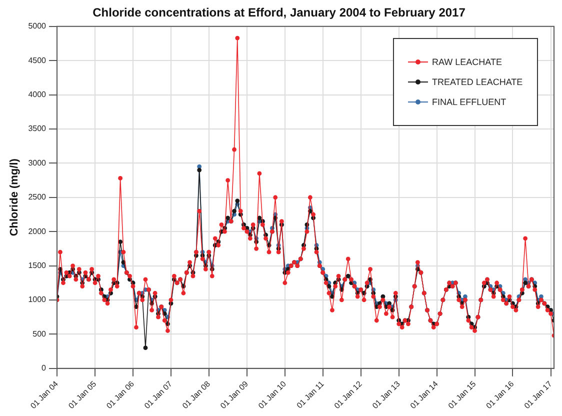  I want to click on y-tick-label: 1500, so click(37, 265).